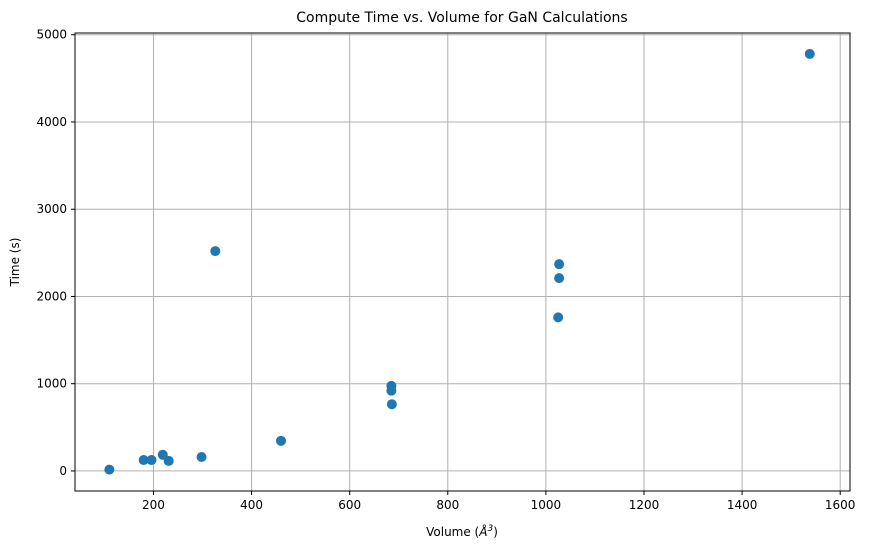  I want to click on x-axis-label-close: ), so click(495, 532).